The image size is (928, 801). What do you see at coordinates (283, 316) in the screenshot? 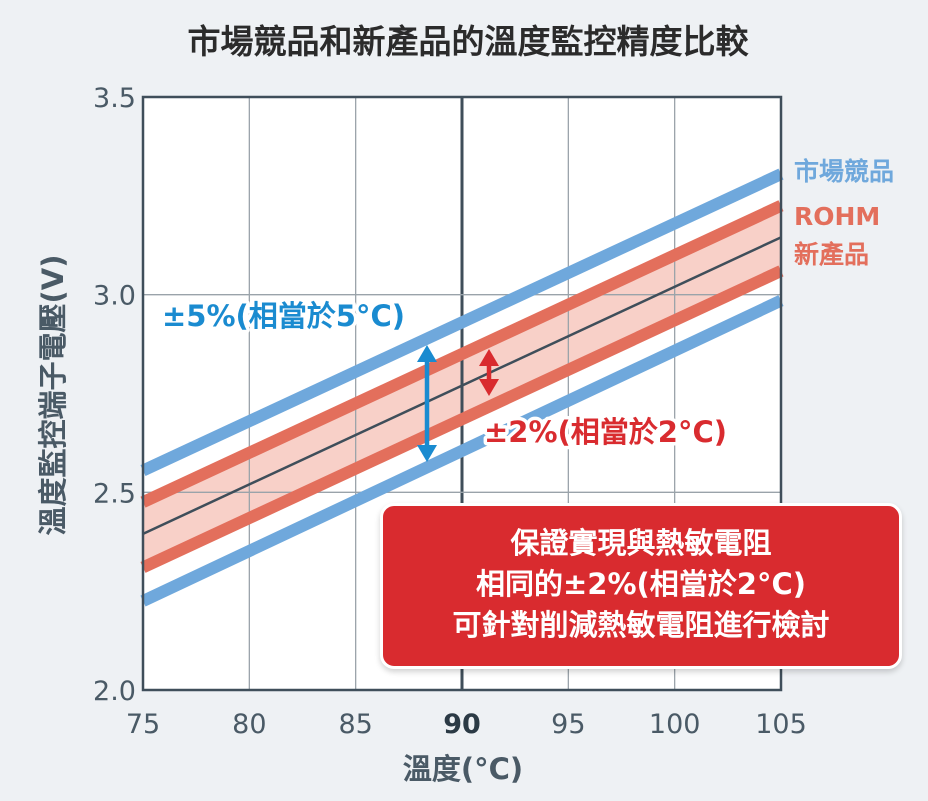
I see `competitor-tolerance-label: ±5%(相當於5°C)` at bounding box center [283, 316].